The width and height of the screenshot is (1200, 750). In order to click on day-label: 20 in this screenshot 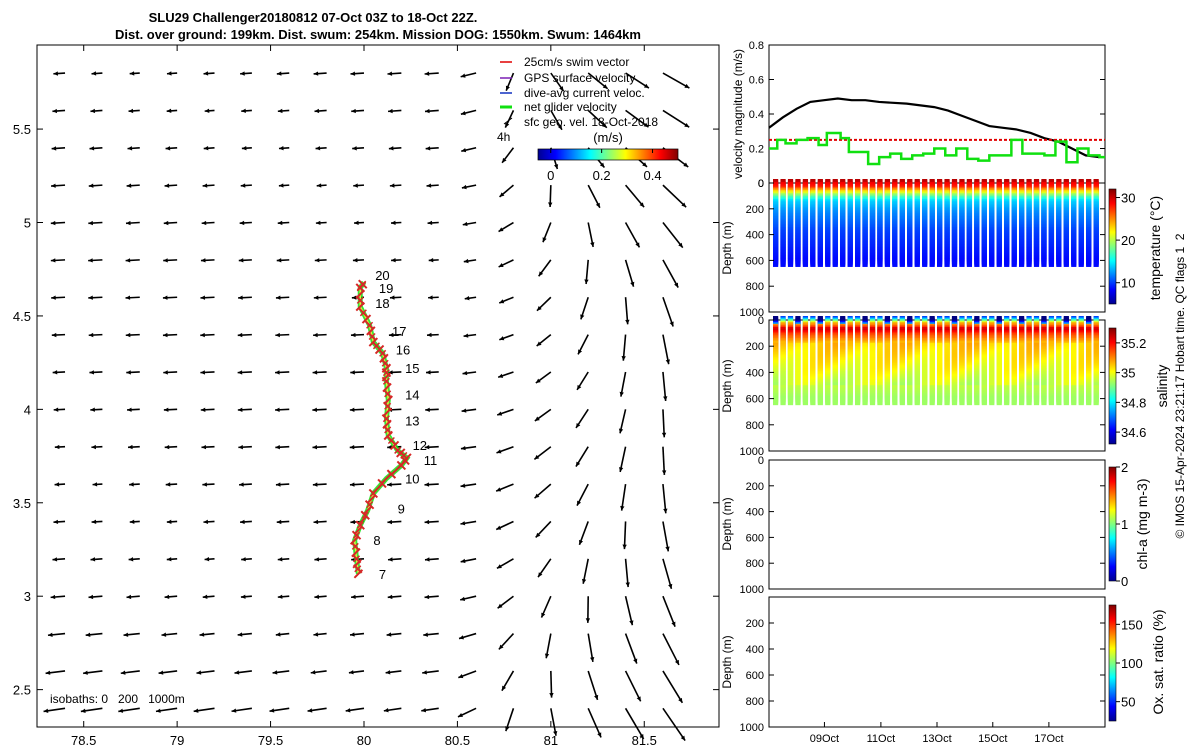, I will do `click(382, 275)`.